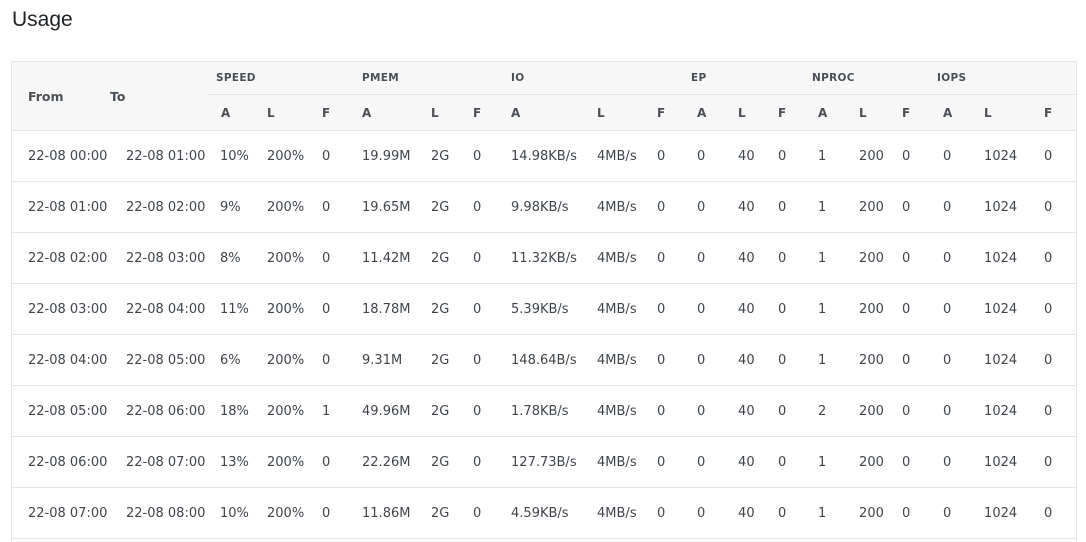 Image resolution: width=1086 pixels, height=542 pixels. I want to click on cell-from: 22-08 07:00, so click(61, 513).